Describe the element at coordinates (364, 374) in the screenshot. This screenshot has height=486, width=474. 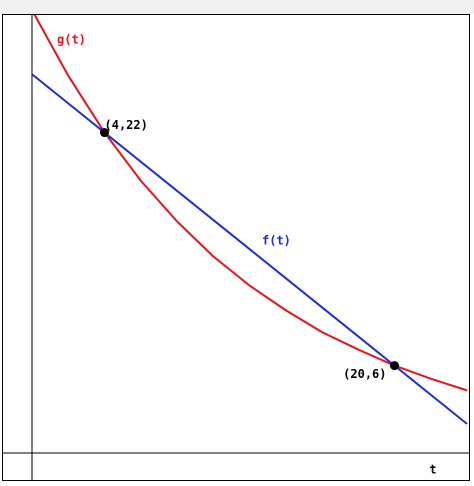
I see `point-label: (20,6)` at that location.